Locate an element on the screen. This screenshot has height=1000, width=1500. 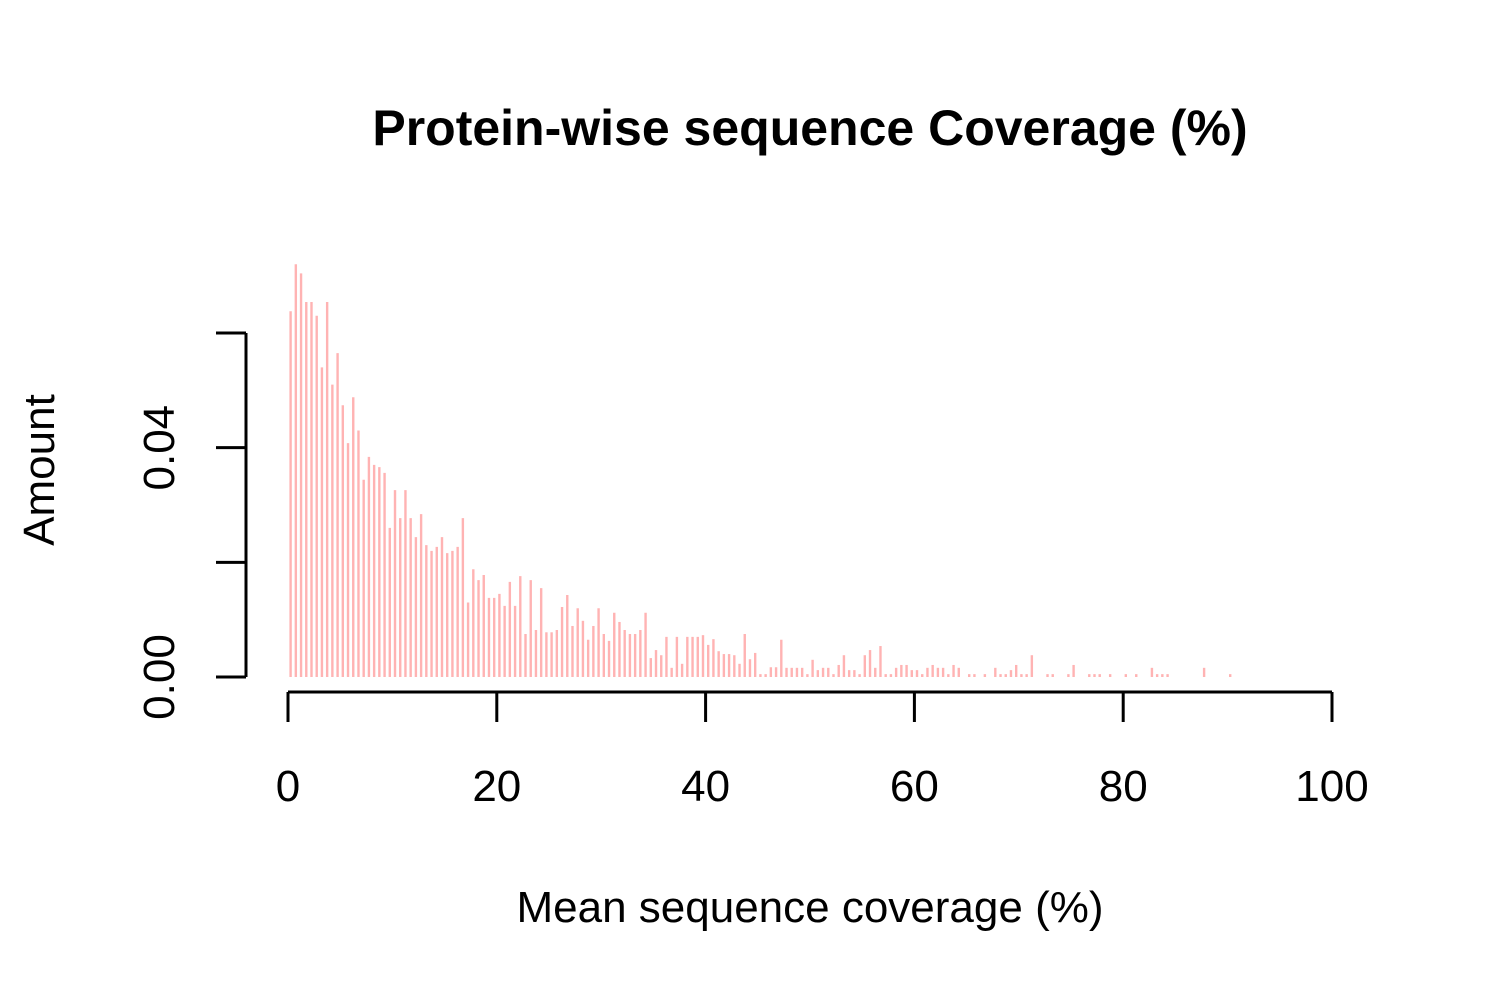
y-tick-label: 0.00 is located at coordinates (159, 677).